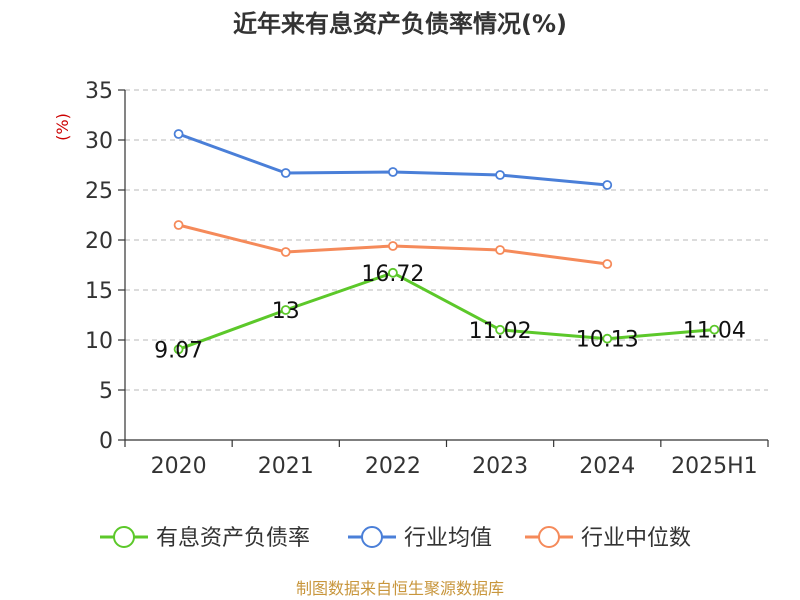 The width and height of the screenshot is (800, 600). I want to click on y-tick-label: 30, so click(99, 141).